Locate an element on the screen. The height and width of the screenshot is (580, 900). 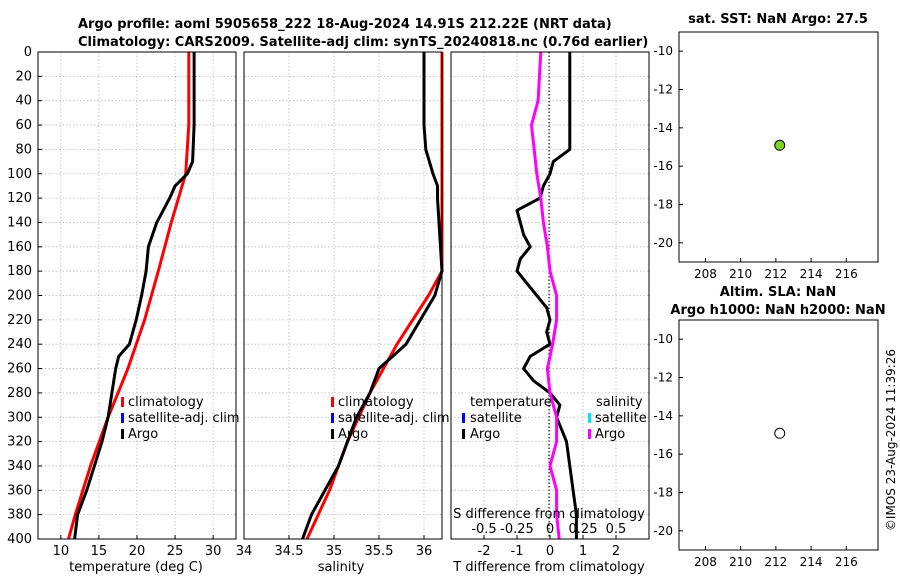
sla-map-title-1: Altim. SLA: NaN is located at coordinates (778, 292).